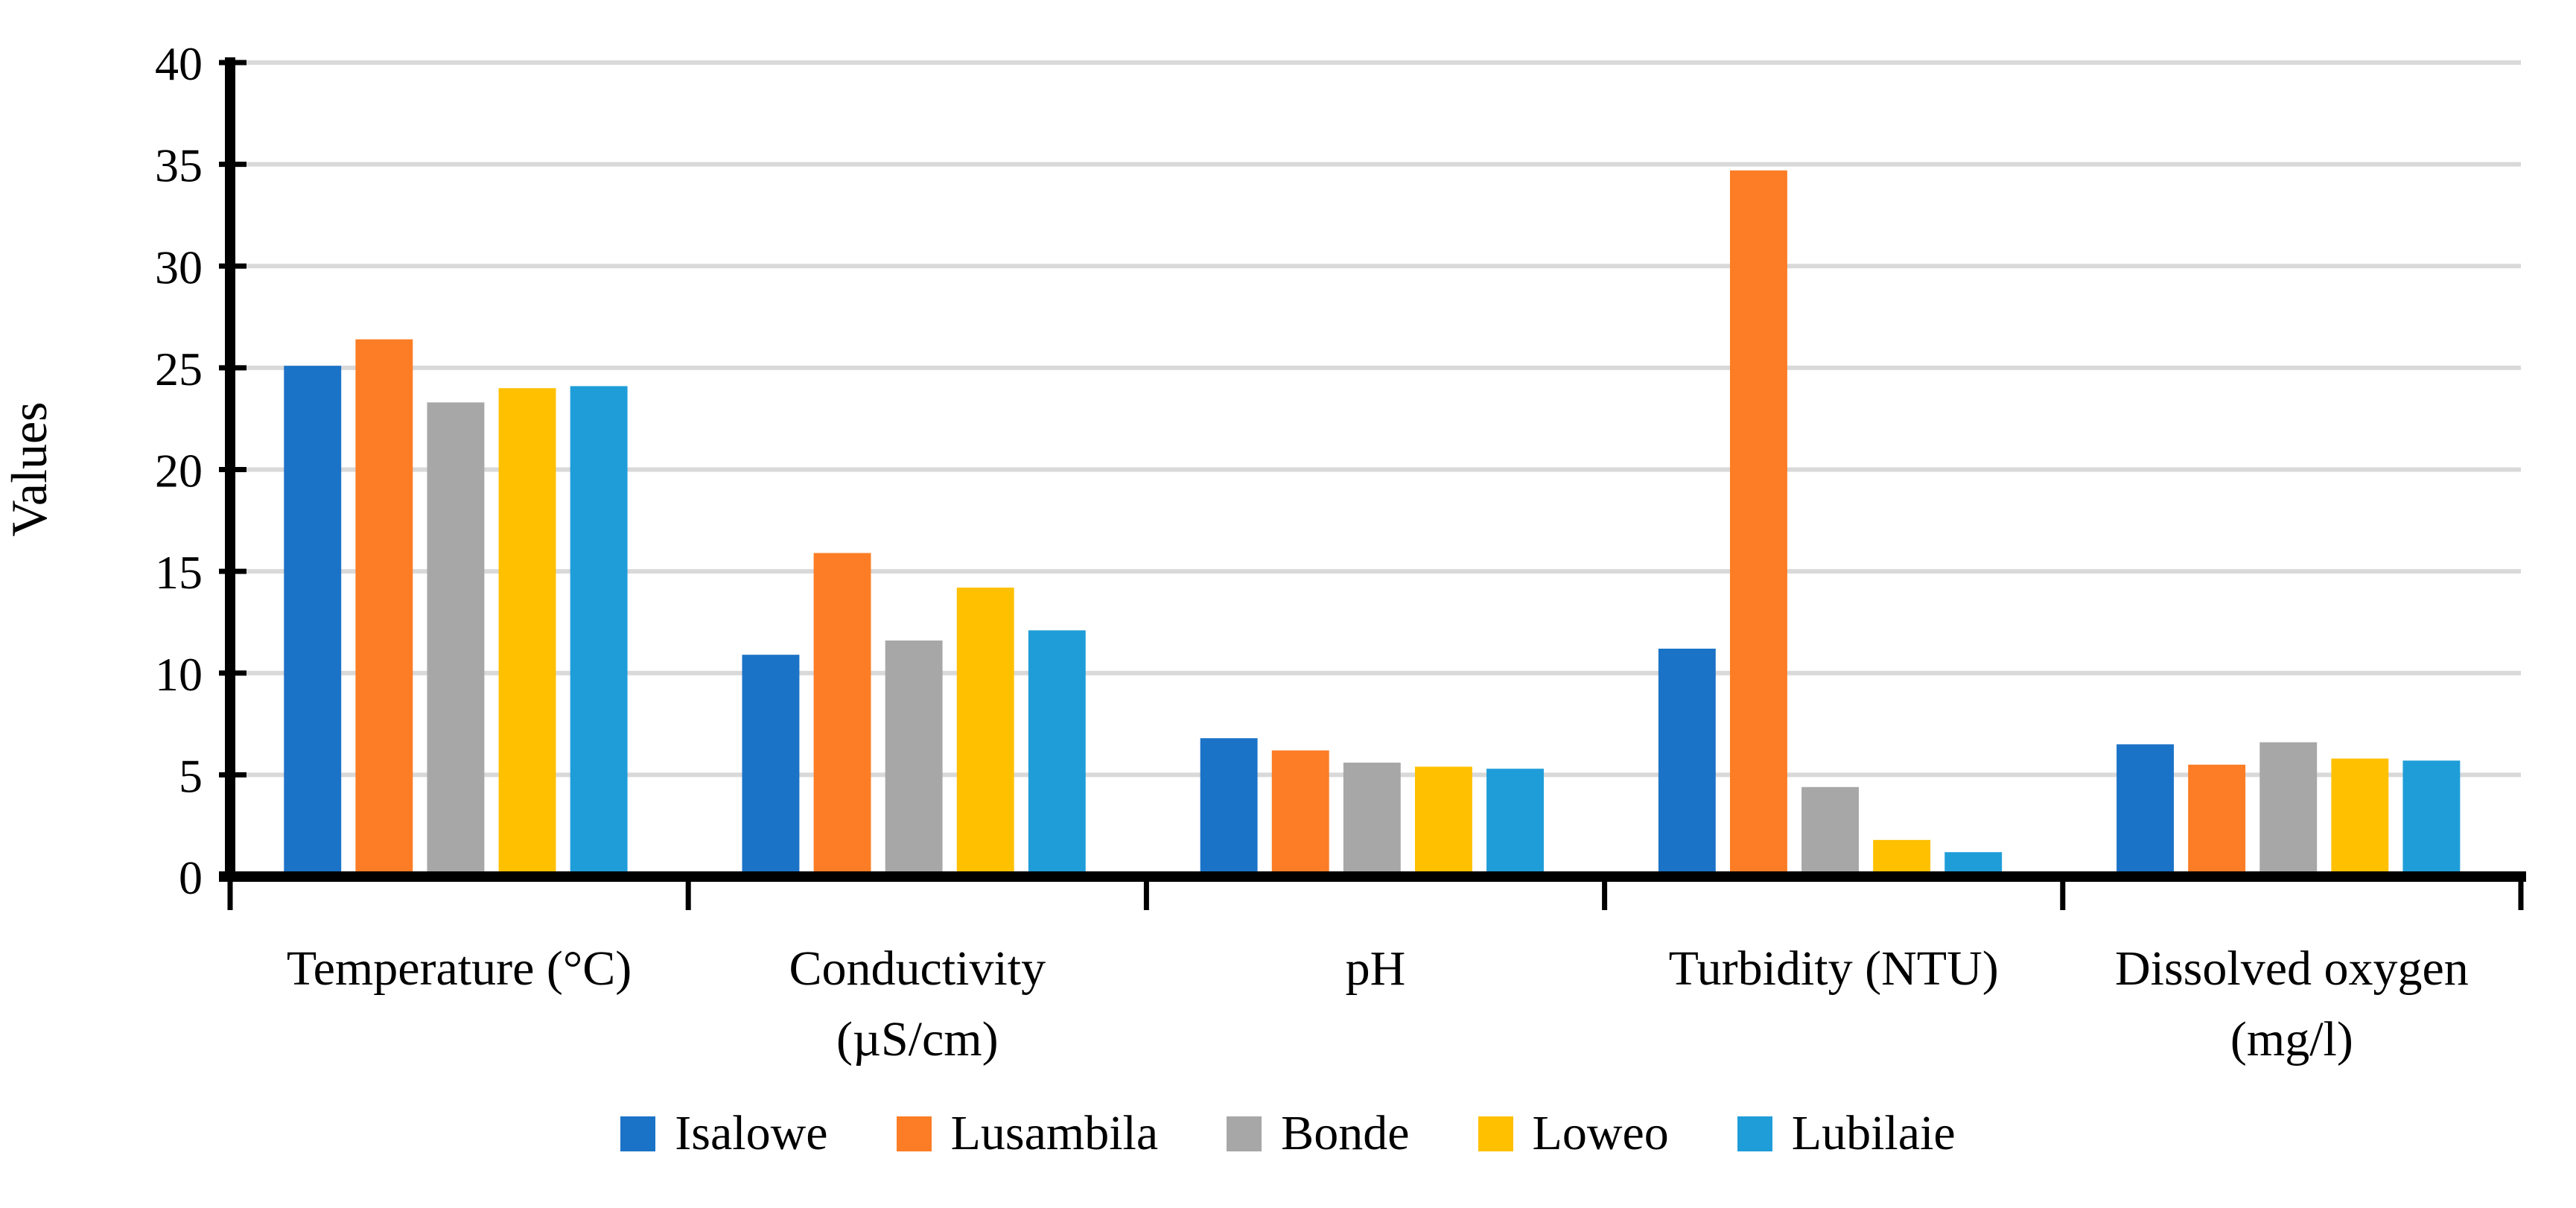 The height and width of the screenshot is (1208, 2576). I want to click on bar-Bonde-Turbidity (NTU), so click(1830, 831).